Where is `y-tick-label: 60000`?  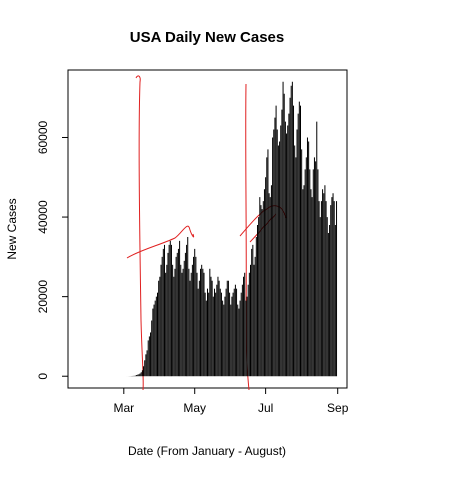
y-tick-label: 60000 is located at coordinates (43, 137).